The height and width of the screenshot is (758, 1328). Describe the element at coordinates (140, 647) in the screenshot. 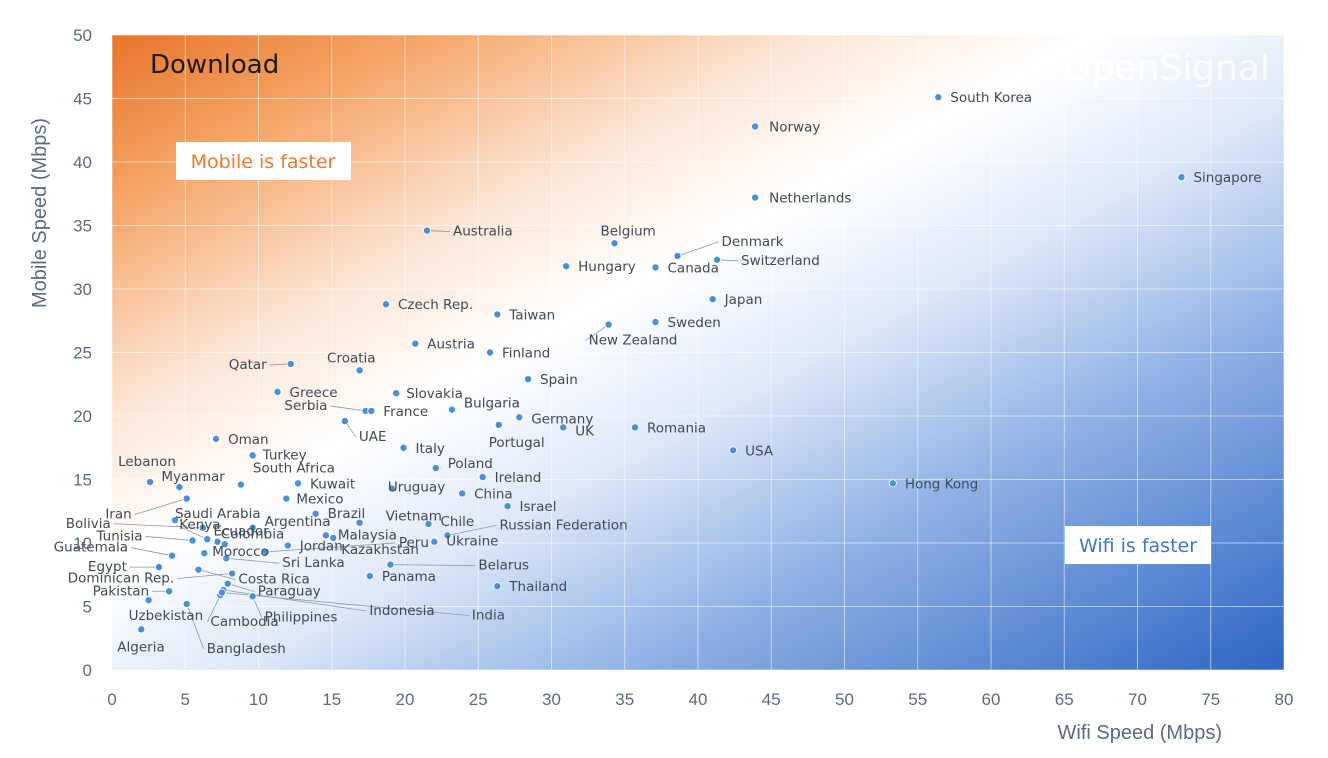

I see `point-label-algeria: Algeria` at that location.